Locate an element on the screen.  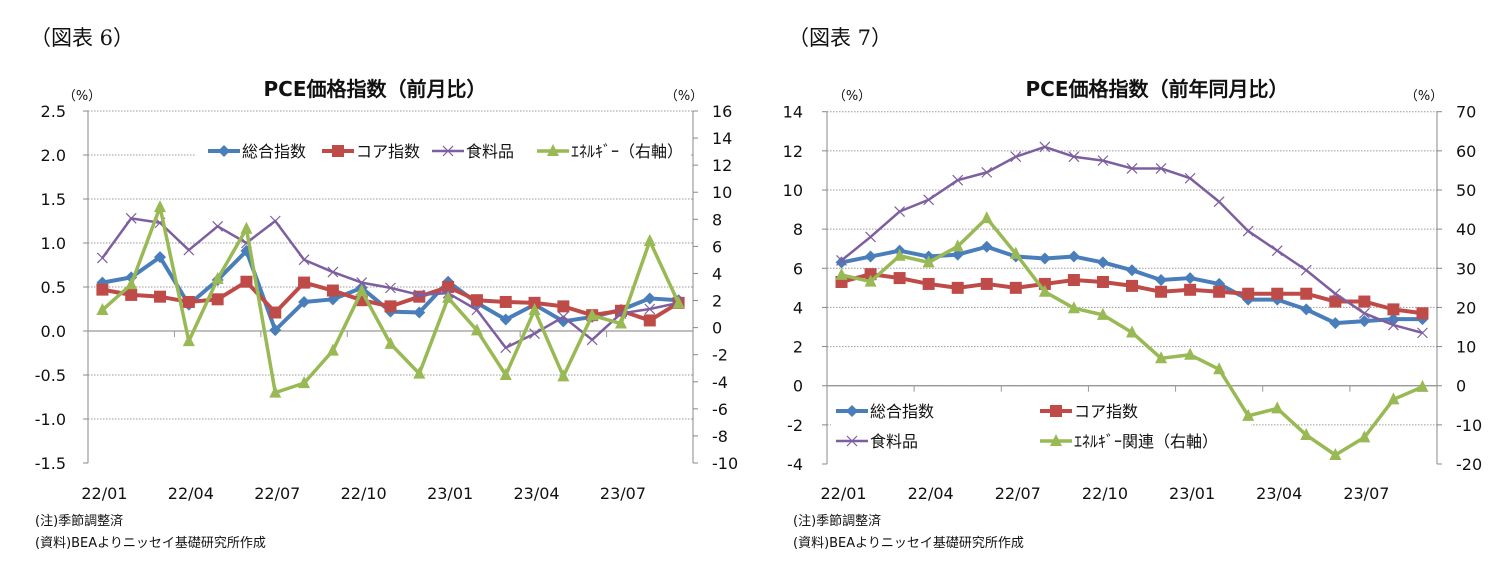
left-tick-label: 0 is located at coordinates (798, 386).